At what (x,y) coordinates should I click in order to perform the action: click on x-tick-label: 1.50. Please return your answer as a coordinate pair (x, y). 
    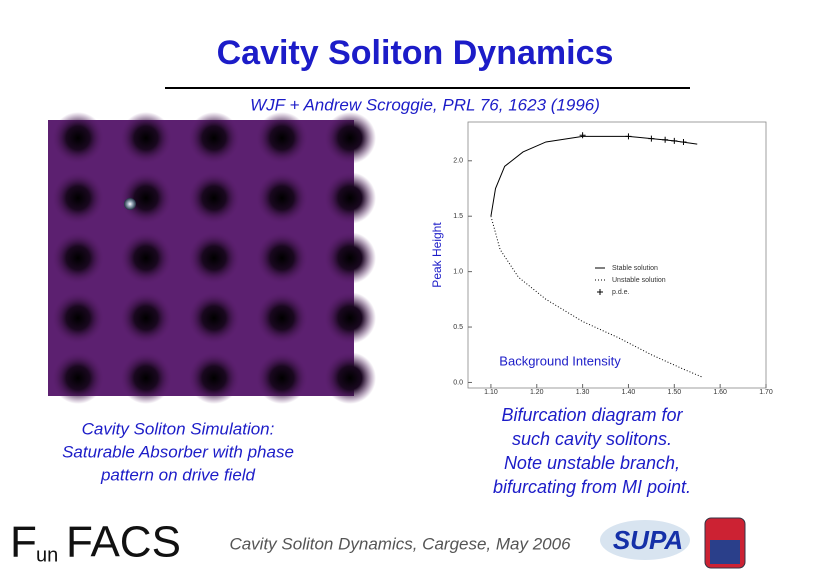
    Looking at the image, I should click on (674, 392).